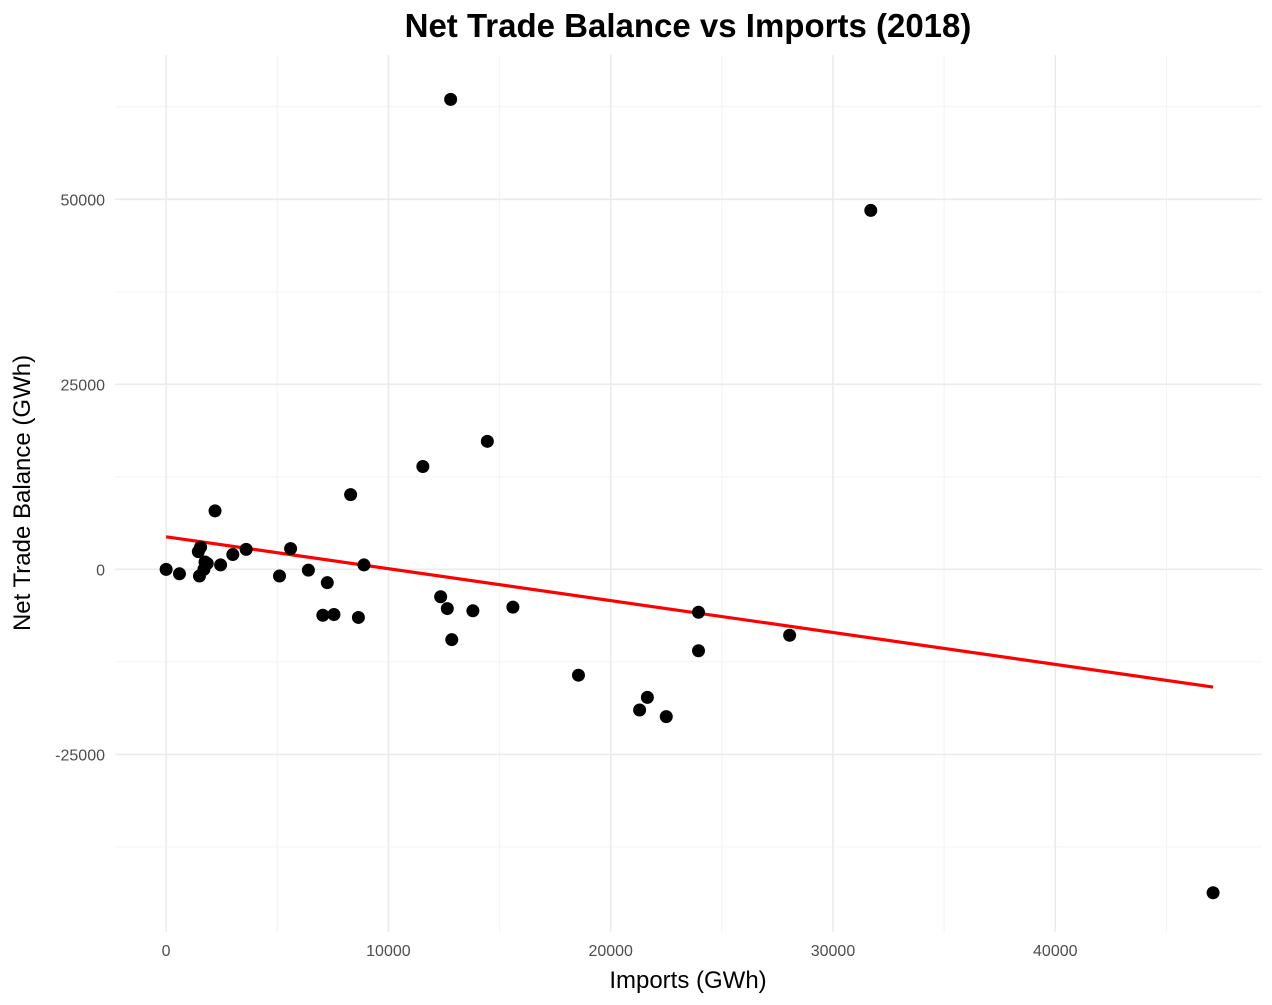 The height and width of the screenshot is (1005, 1272). Describe the element at coordinates (687, 980) in the screenshot. I see `x-axis-title: Imports (GWh)` at that location.